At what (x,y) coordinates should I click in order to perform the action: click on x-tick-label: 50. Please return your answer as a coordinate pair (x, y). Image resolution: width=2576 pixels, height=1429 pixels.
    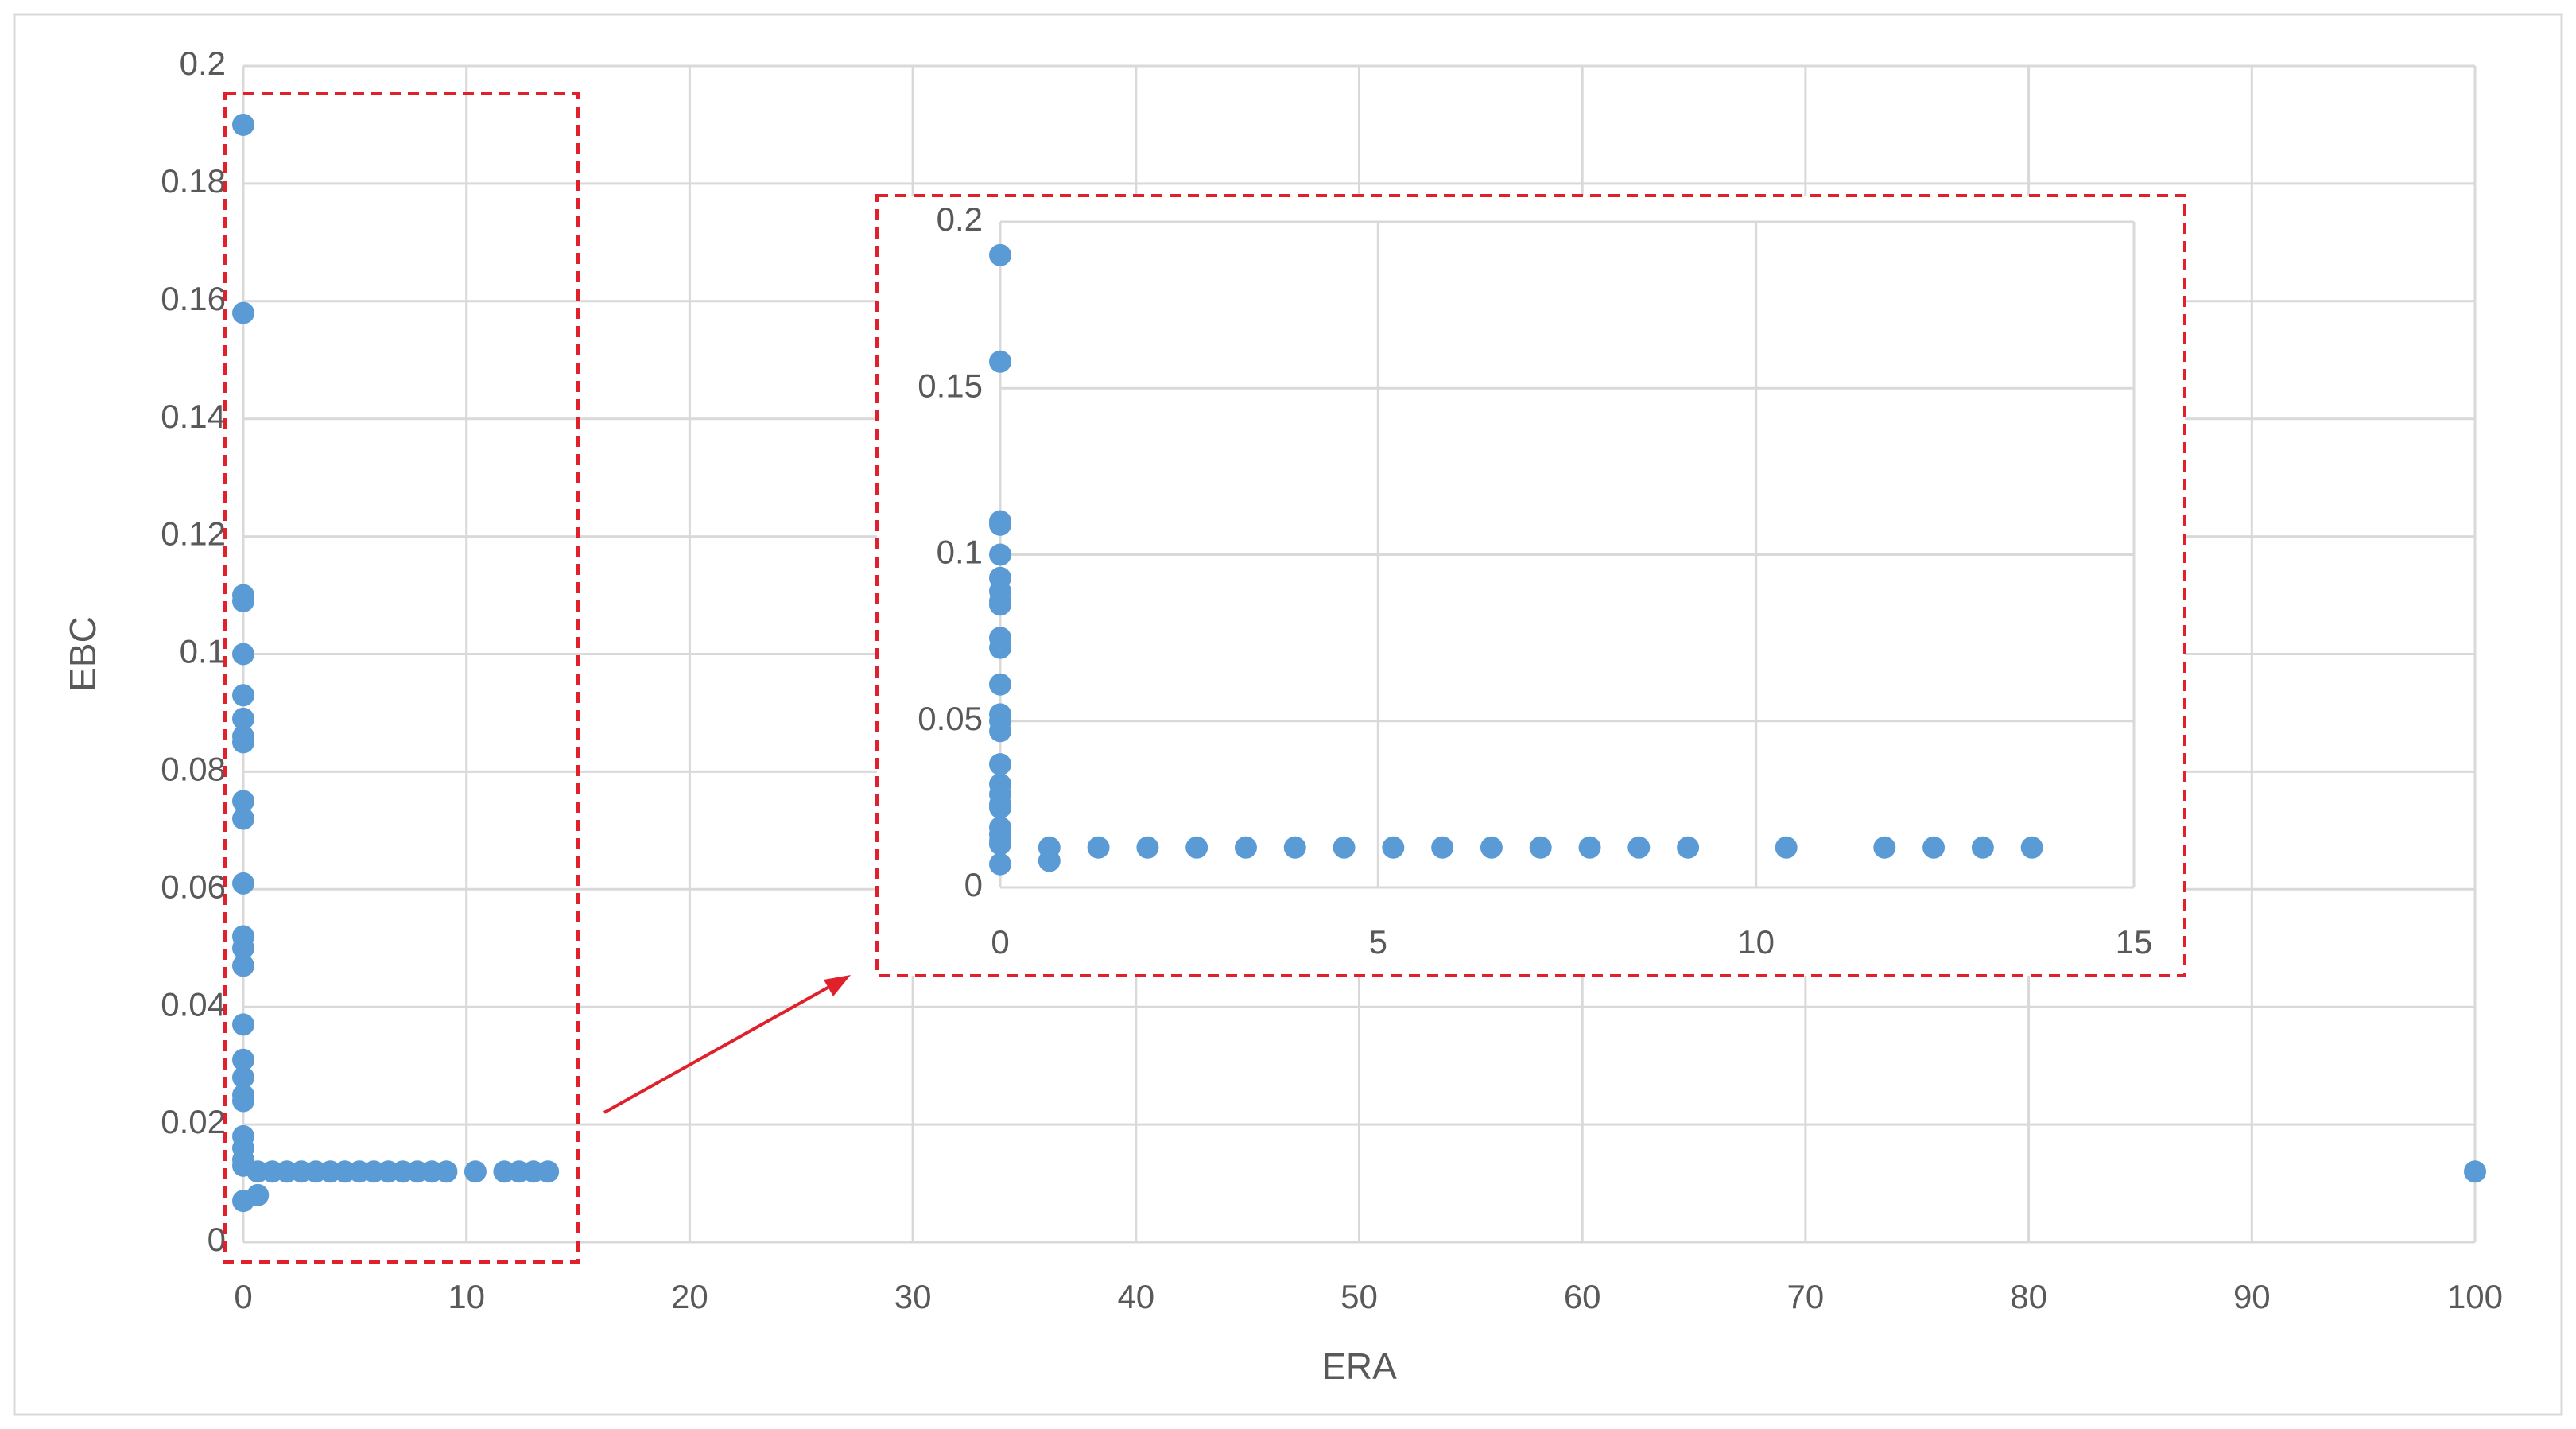
    Looking at the image, I should click on (1359, 1296).